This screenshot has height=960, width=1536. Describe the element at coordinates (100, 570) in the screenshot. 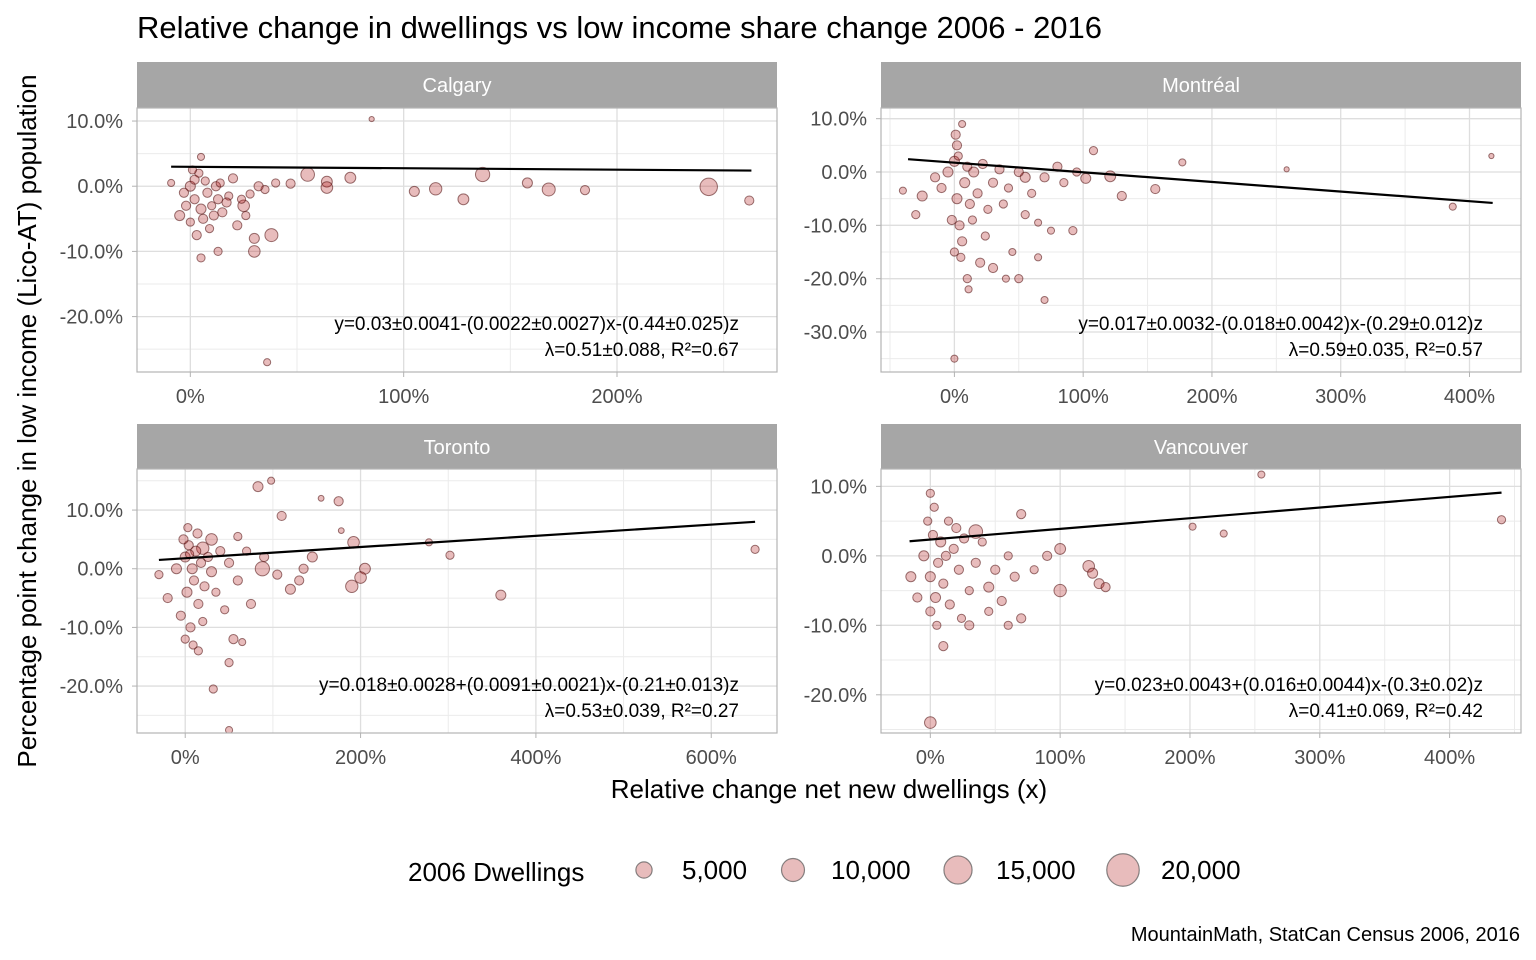

I see `y-tick-label: 0.0%` at that location.